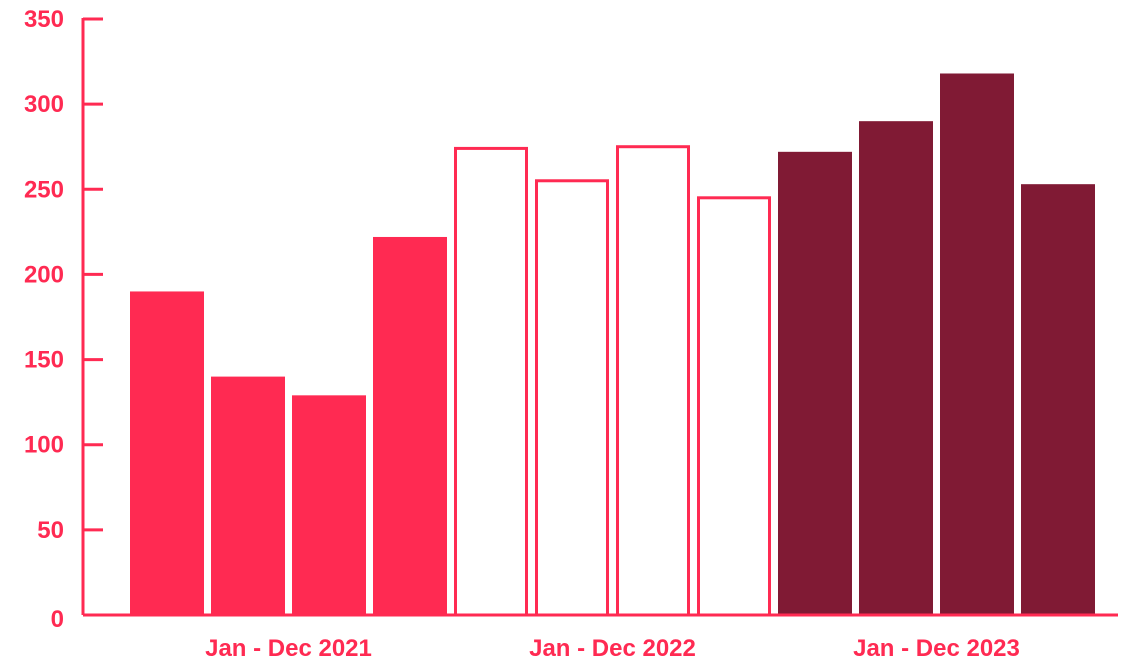 This screenshot has width=1123, height=664. I want to click on y-tick-label: 200, so click(44, 274).